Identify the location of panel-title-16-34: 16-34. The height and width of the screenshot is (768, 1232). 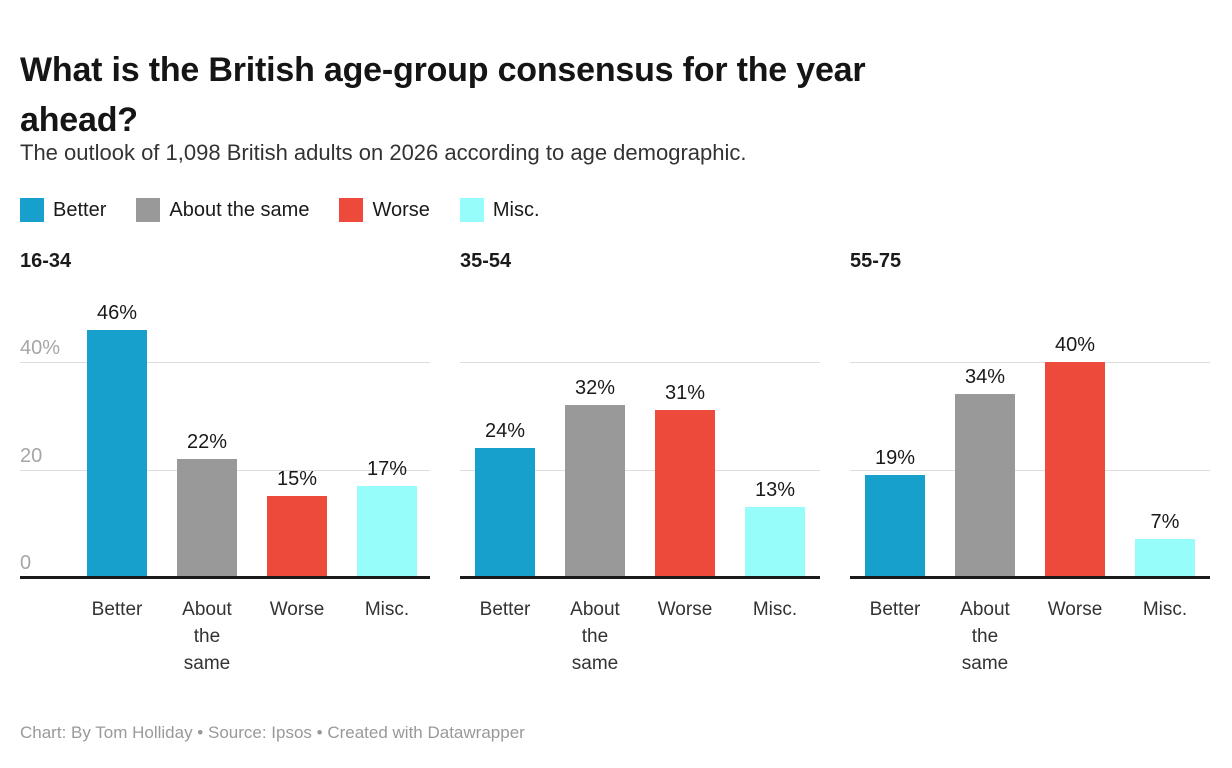
(46, 261).